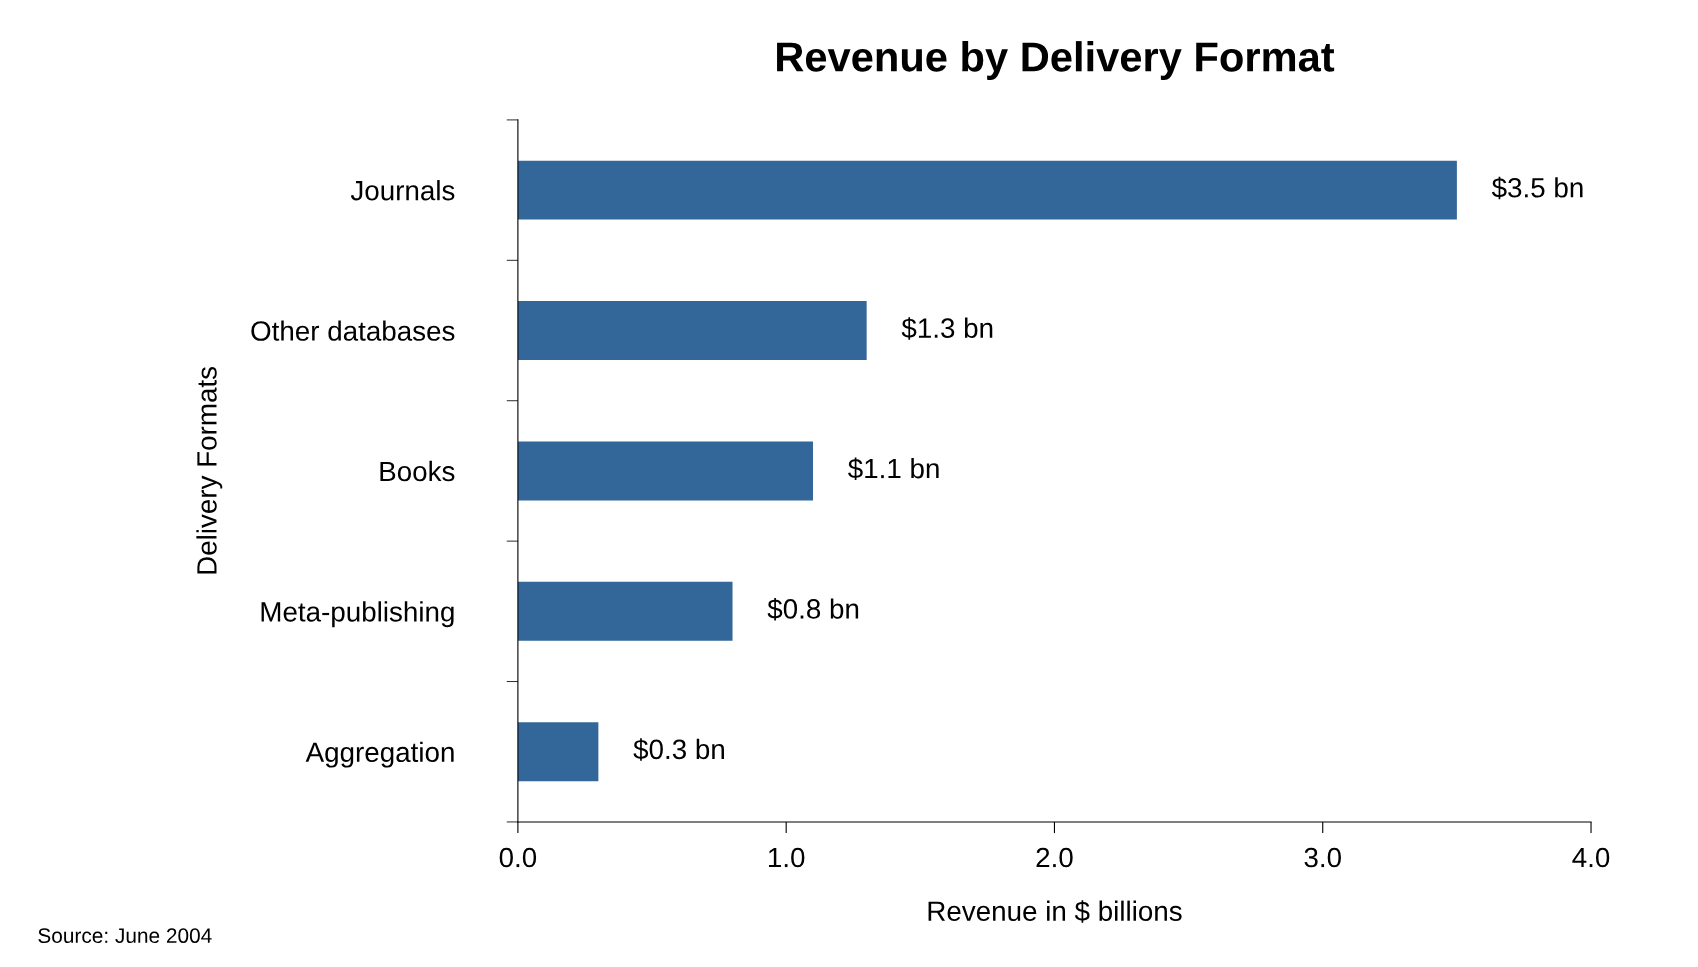 The image size is (1698, 967). What do you see at coordinates (209, 470) in the screenshot?
I see `y-axis-title: Delivery Formats` at bounding box center [209, 470].